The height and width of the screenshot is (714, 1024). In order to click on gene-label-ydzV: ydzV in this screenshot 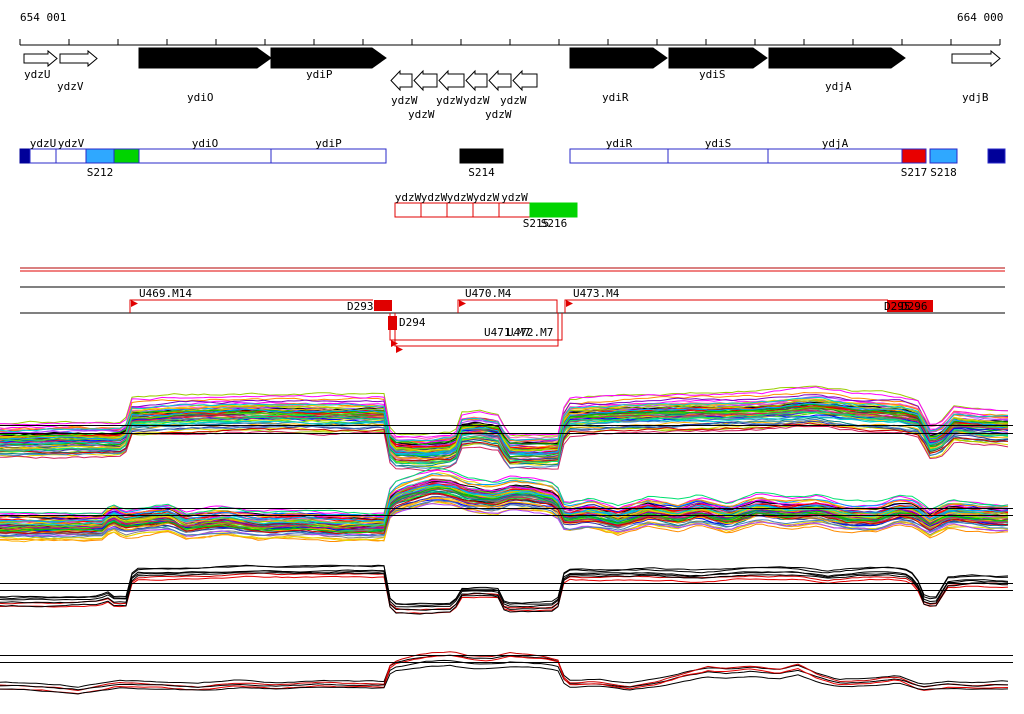, I will do `click(70, 86)`.